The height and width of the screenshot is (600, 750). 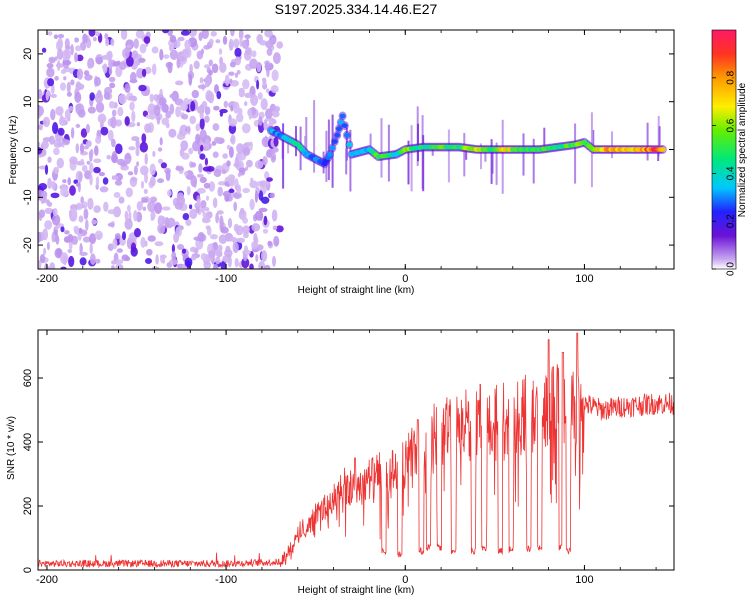 What do you see at coordinates (584, 279) in the screenshot?
I see `x-tick-label: 100` at bounding box center [584, 279].